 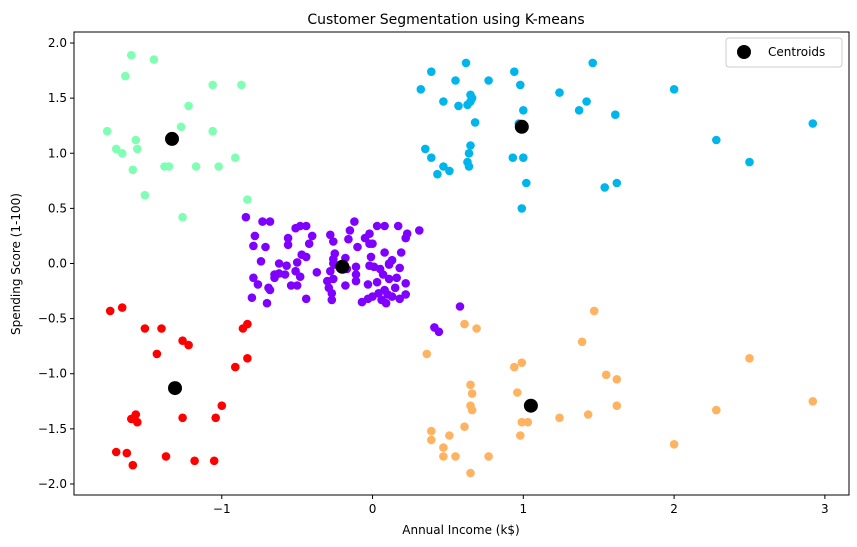 I want to click on x-tick-label: 1, so click(x=523, y=509).